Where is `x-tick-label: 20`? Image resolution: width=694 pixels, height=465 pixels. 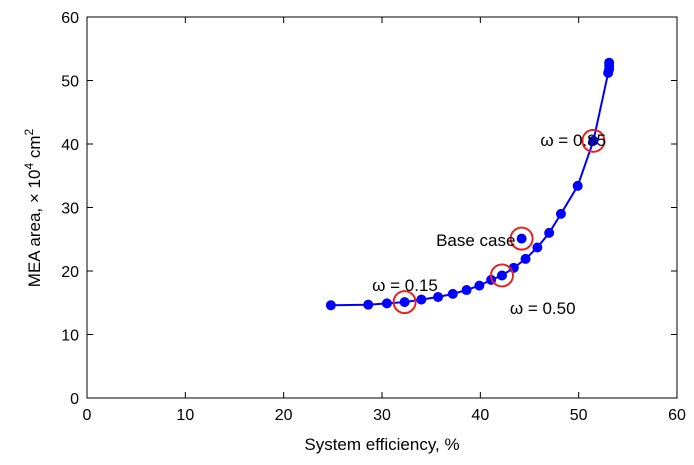 x-tick-label: 20 is located at coordinates (284, 415).